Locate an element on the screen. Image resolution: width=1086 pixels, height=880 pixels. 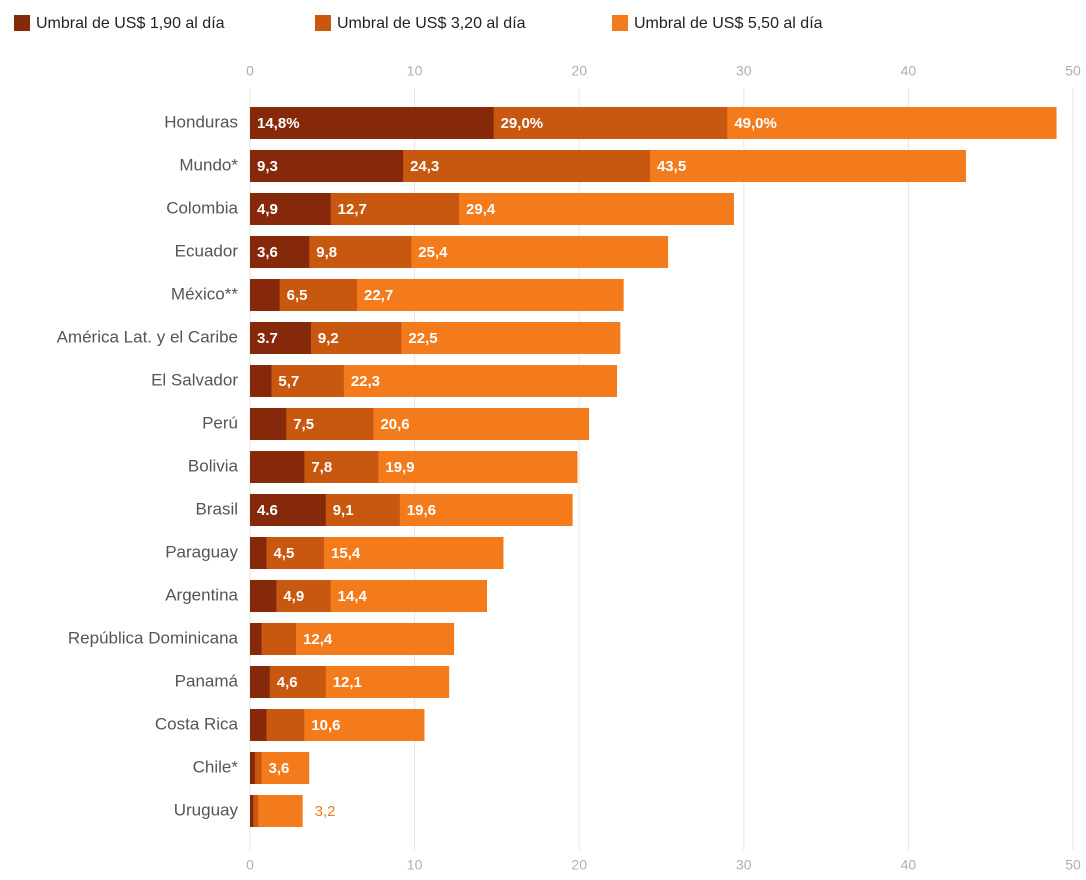
category-label: Argentina is located at coordinates (201, 594).